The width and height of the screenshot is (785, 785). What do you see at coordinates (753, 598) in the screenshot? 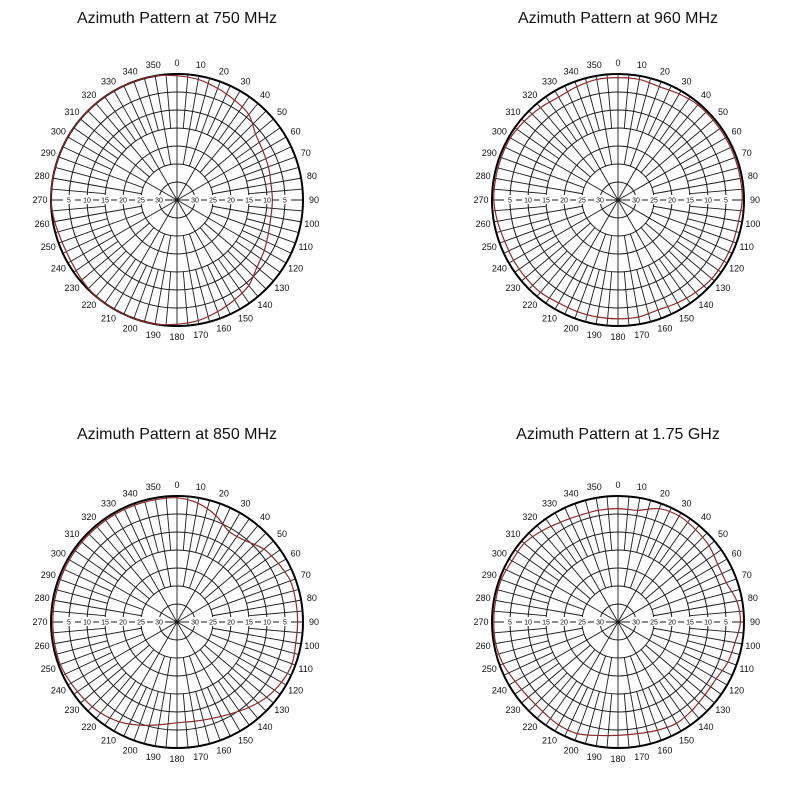
I see `angle-tick-label: 80` at bounding box center [753, 598].